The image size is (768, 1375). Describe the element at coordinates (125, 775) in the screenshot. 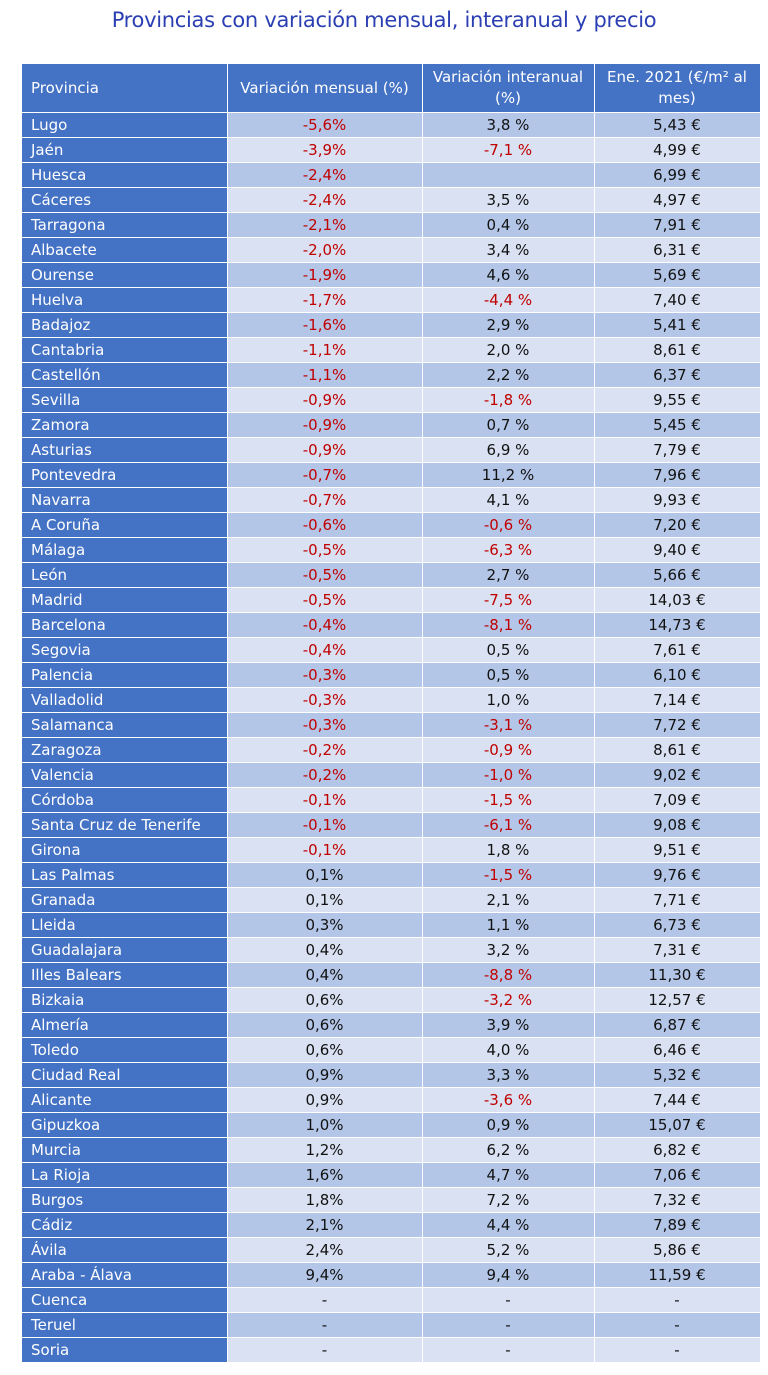

I see `cell-provincia: Valencia` at that location.